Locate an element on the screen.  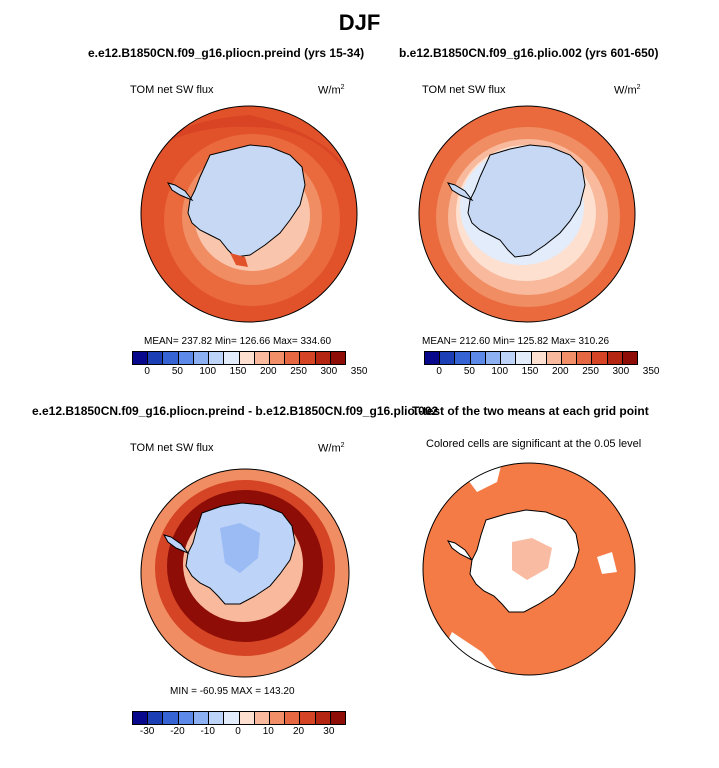
panel1-warm-patch is located at coordinates (239, 260).